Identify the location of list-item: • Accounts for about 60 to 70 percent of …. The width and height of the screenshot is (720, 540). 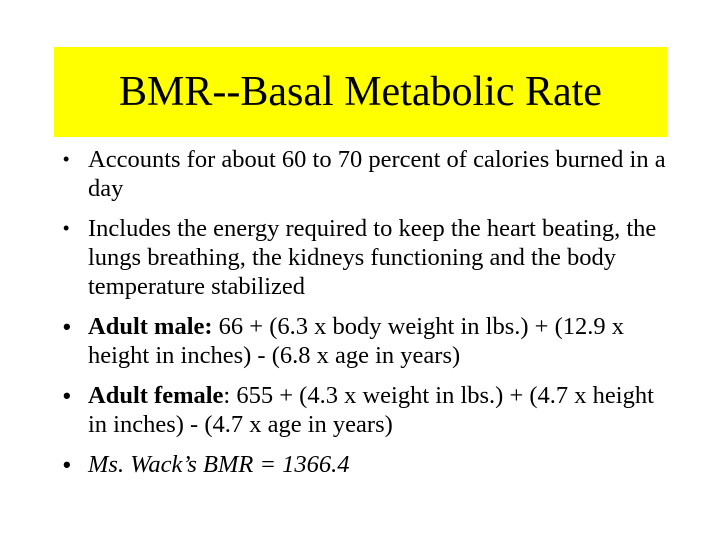
(379, 174).